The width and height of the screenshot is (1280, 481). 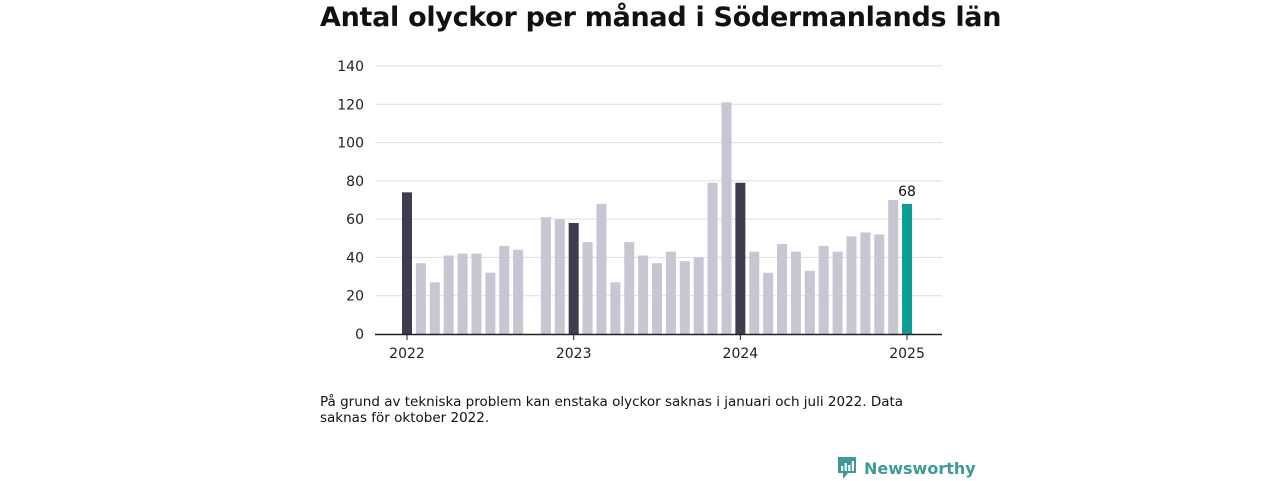 What do you see at coordinates (847, 468) in the screenshot?
I see `newsworthy-icon` at bounding box center [847, 468].